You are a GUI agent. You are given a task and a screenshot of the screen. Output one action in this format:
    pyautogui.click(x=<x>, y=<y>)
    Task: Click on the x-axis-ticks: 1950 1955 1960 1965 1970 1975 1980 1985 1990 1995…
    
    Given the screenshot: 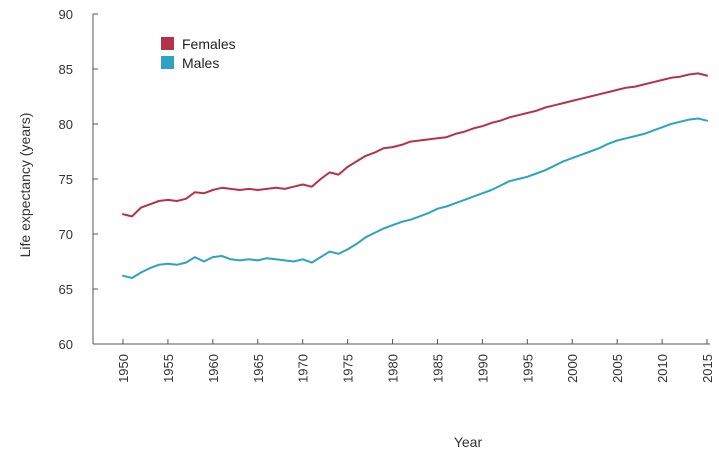 What is the action you would take?
    pyautogui.click(x=415, y=361)
    